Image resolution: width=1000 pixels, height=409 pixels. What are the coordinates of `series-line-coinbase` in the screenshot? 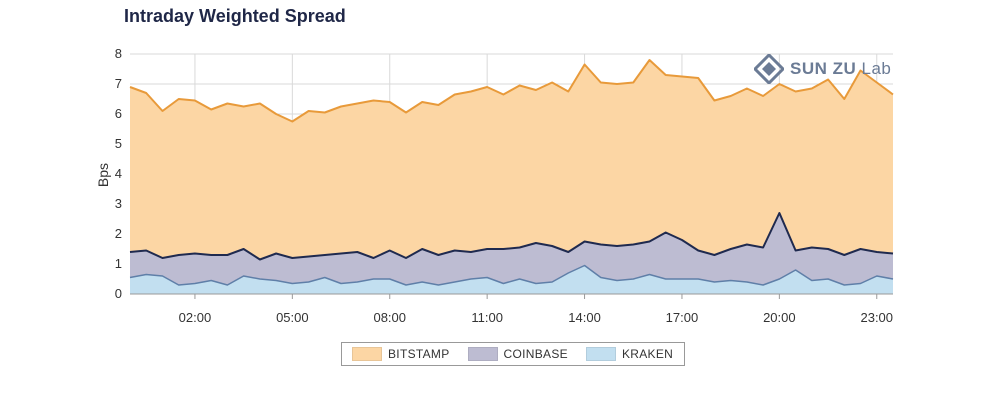 It's located at (511, 236).